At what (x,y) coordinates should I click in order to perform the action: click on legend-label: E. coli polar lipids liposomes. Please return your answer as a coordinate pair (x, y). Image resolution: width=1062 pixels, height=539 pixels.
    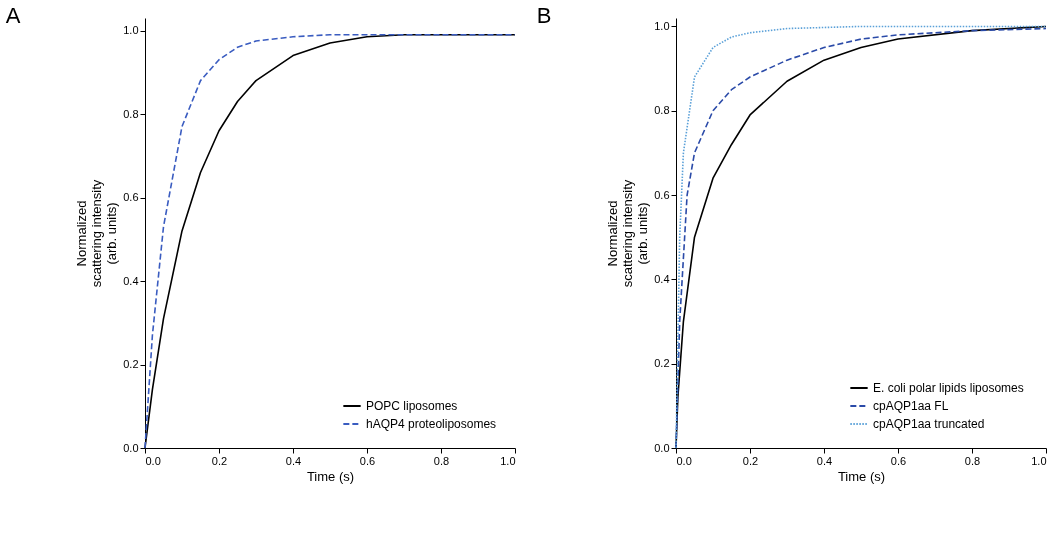
    Looking at the image, I should click on (948, 388).